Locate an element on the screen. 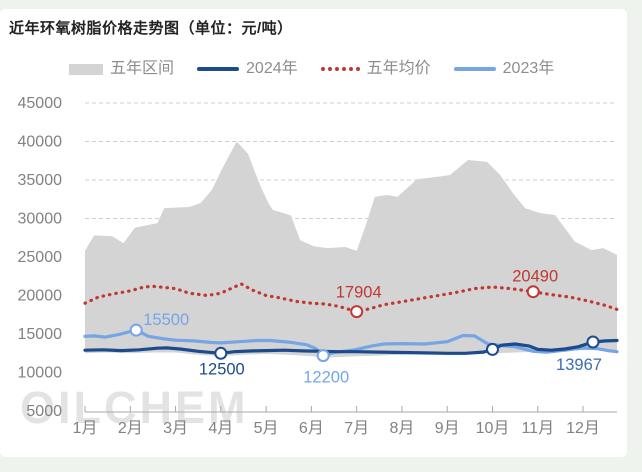  x-axis-label: 10月 is located at coordinates (493, 428).